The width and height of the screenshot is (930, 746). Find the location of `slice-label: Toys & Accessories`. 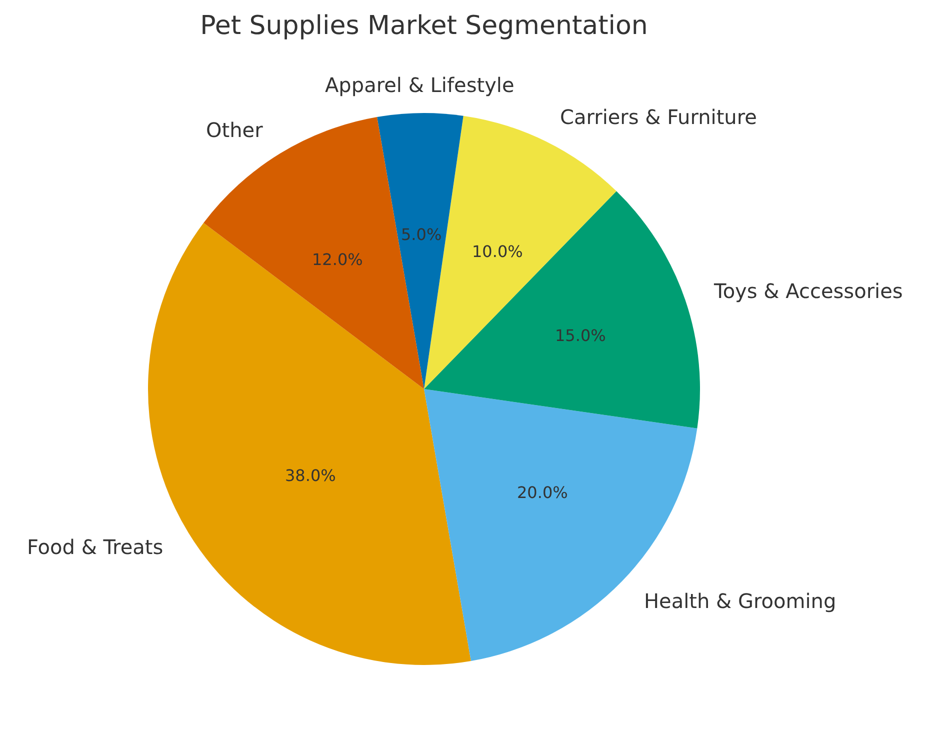

slice-label: Toys & Accessories is located at coordinates (808, 291).